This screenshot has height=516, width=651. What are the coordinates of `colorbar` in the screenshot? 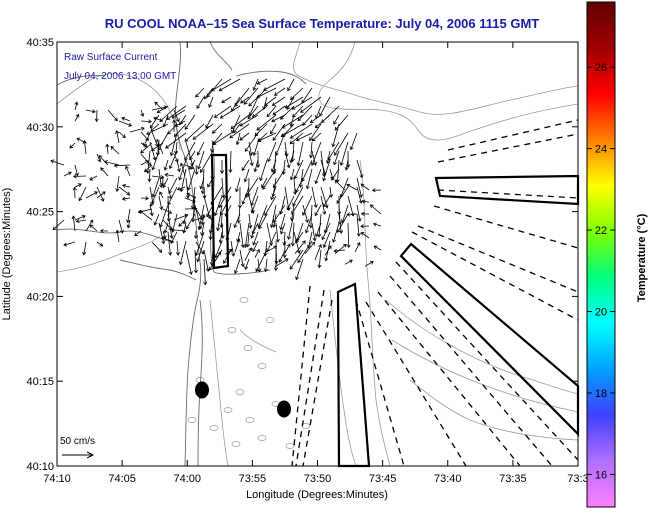 It's located at (601, 254).